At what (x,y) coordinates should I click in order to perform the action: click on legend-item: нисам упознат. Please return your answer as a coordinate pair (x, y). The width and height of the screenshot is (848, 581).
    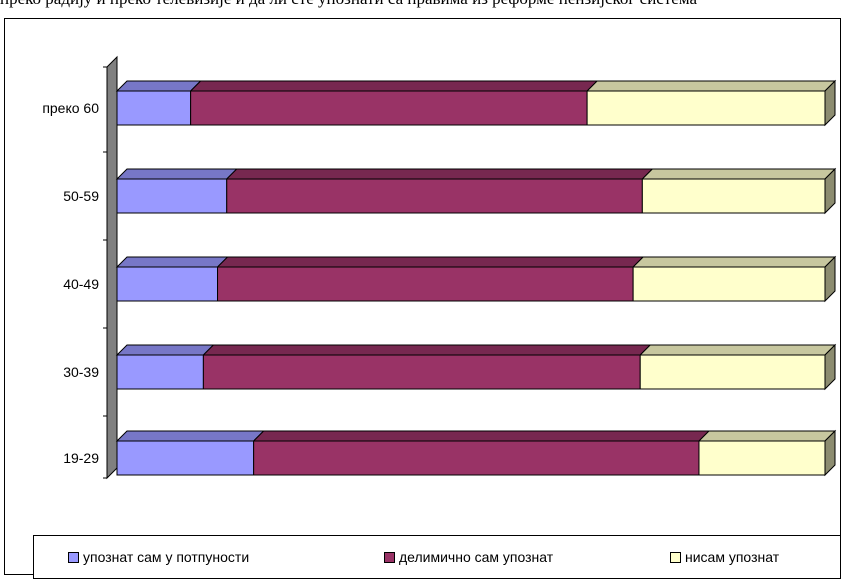
    Looking at the image, I should click on (724, 557).